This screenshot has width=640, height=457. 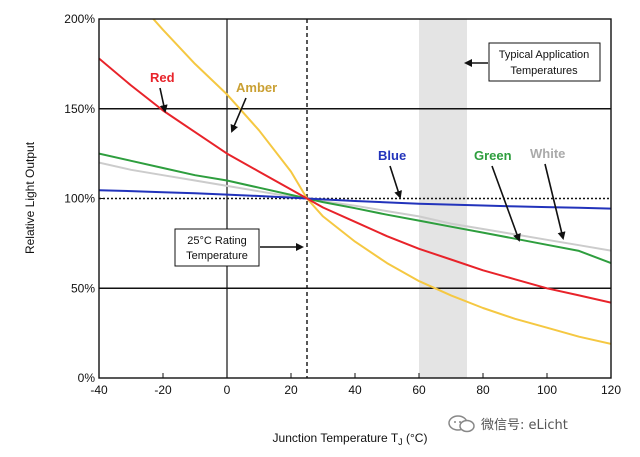 What do you see at coordinates (506, 203) in the screenshot?
I see `arrow-green` at bounding box center [506, 203].